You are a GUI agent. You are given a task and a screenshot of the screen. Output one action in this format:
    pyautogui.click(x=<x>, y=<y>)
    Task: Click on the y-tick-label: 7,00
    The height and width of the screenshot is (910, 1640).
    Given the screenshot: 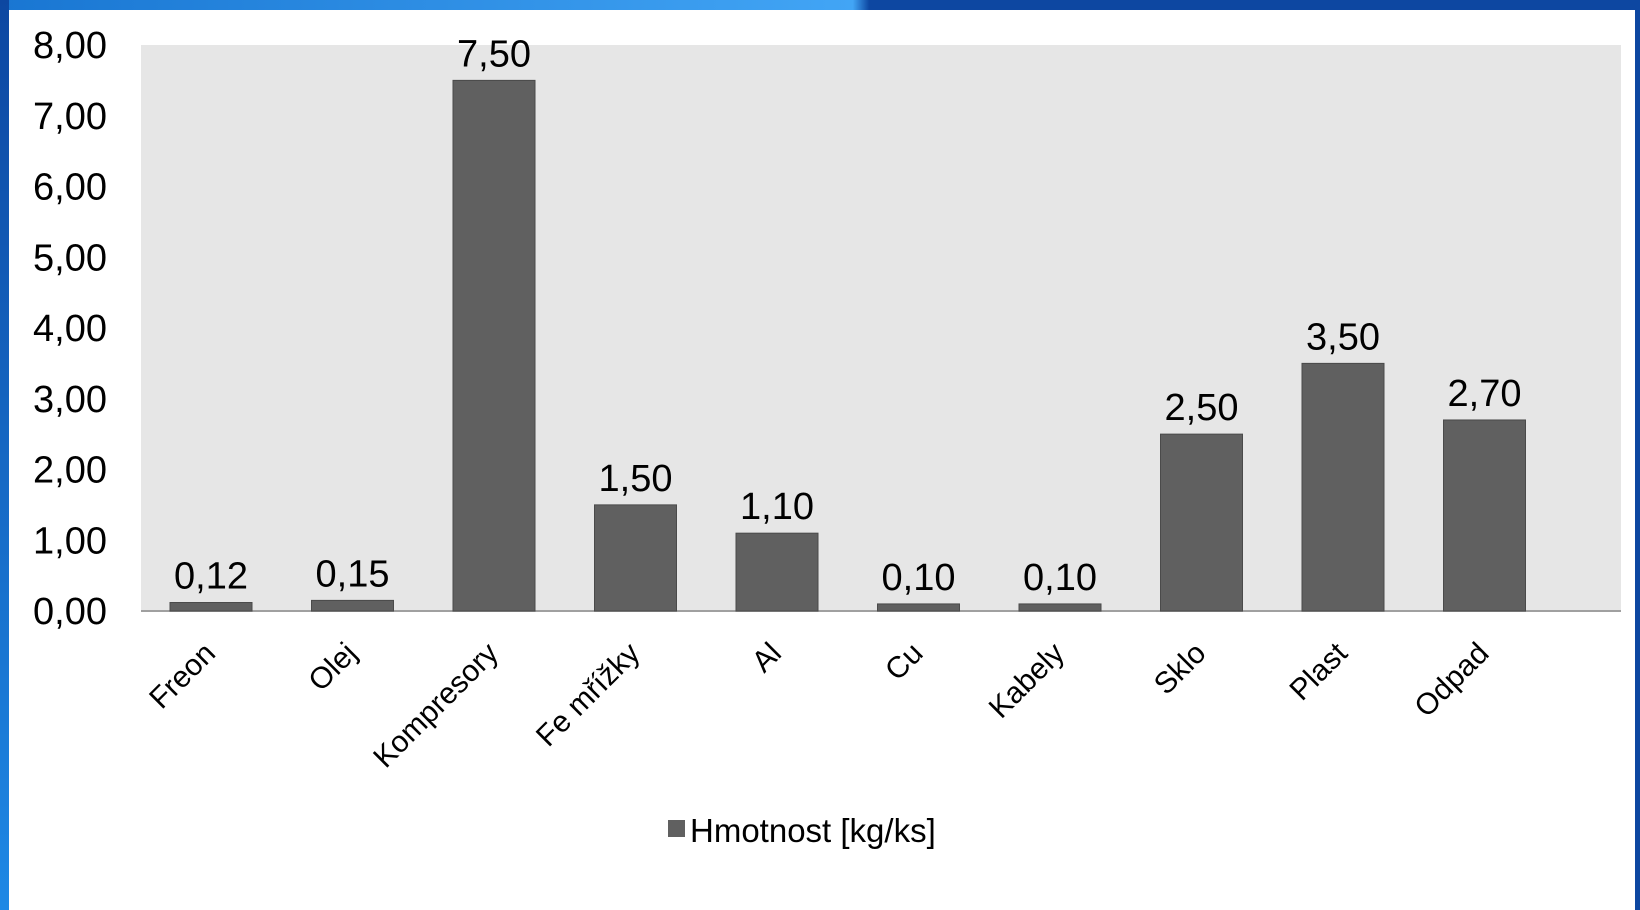 What is the action you would take?
    pyautogui.click(x=70, y=117)
    